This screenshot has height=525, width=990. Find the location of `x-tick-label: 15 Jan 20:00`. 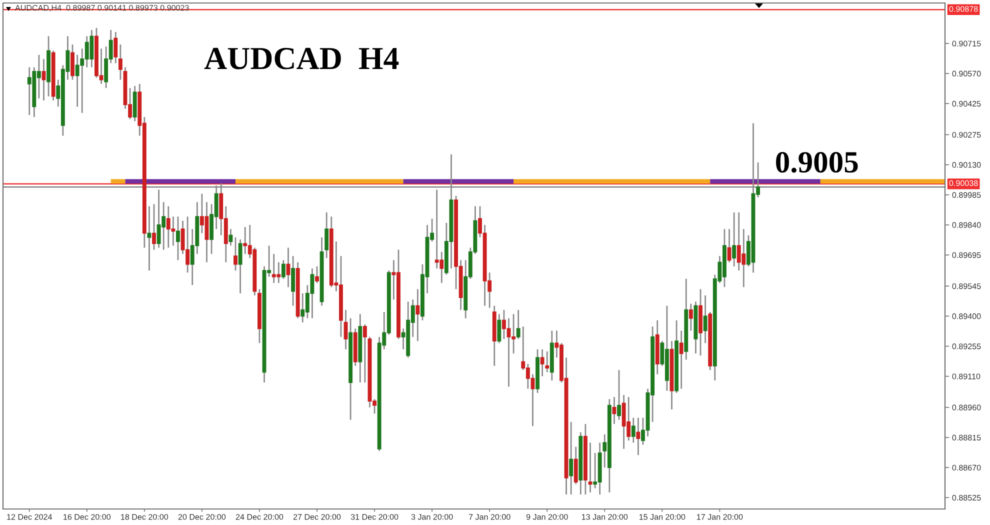

x-tick-label: 15 Jan 20:00 is located at coordinates (662, 517).